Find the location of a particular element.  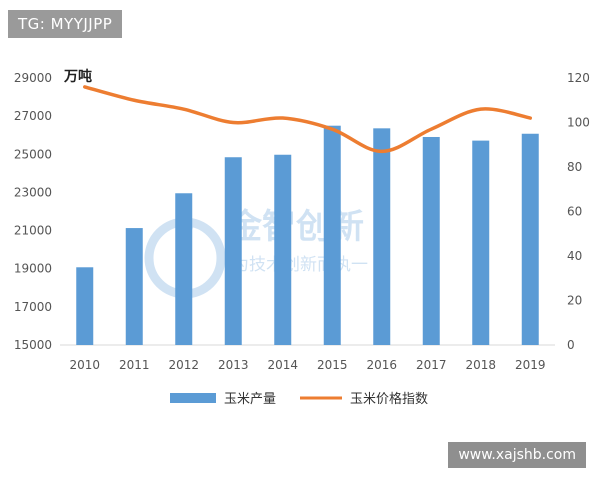

bar-2019 is located at coordinates (530, 239).